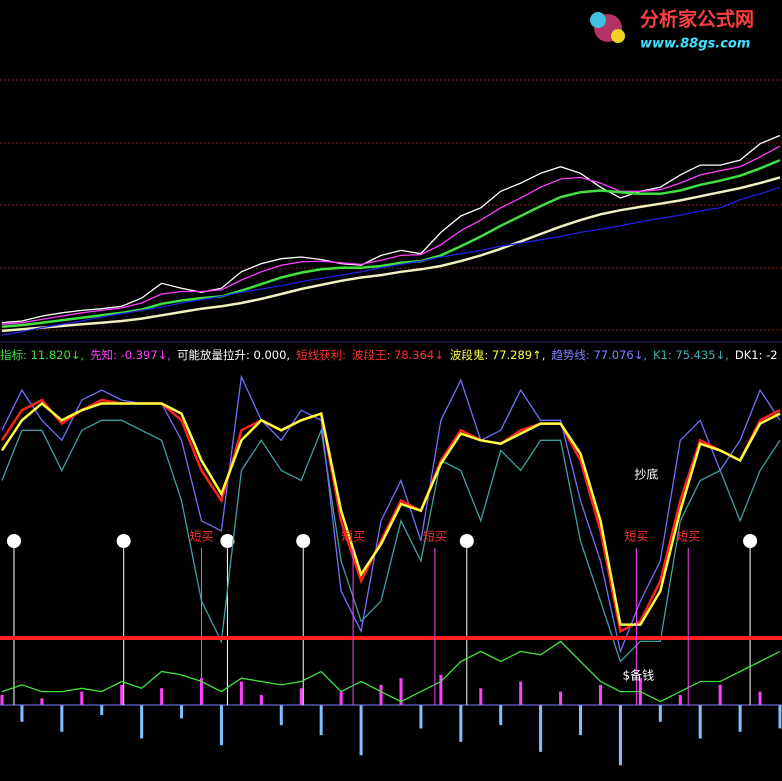 The height and width of the screenshot is (781, 782). What do you see at coordinates (695, 44) in the screenshot?
I see `logo-url: www.88gs.com` at bounding box center [695, 44].